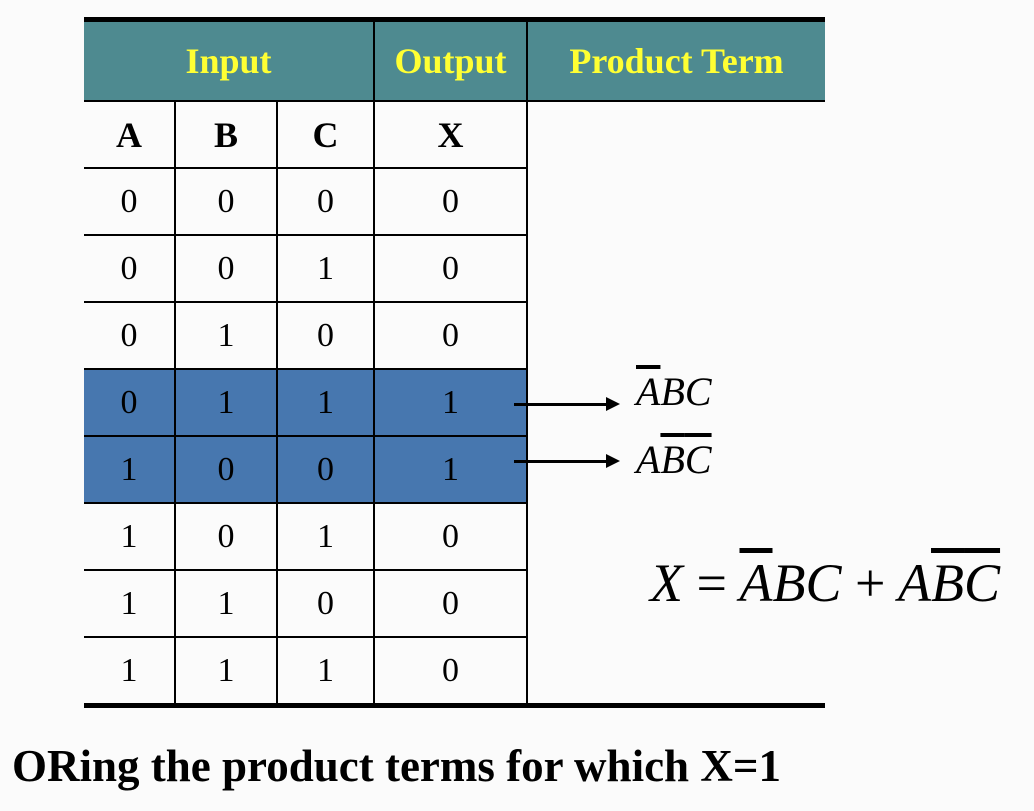 The image size is (1034, 811). What do you see at coordinates (226, 135) in the screenshot?
I see `var-b: B` at bounding box center [226, 135].